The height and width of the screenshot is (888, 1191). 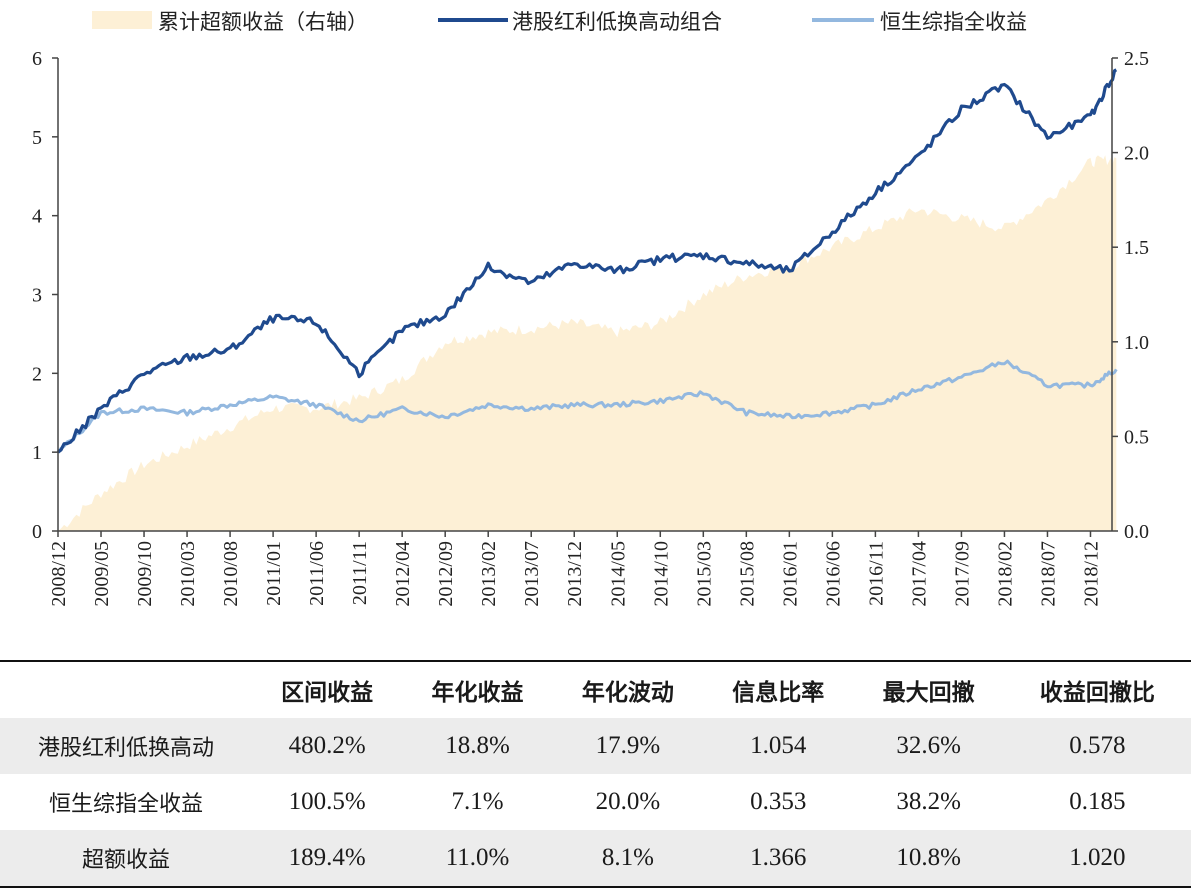 I want to click on row-name: 恒生综指全收益, so click(x=125, y=804).